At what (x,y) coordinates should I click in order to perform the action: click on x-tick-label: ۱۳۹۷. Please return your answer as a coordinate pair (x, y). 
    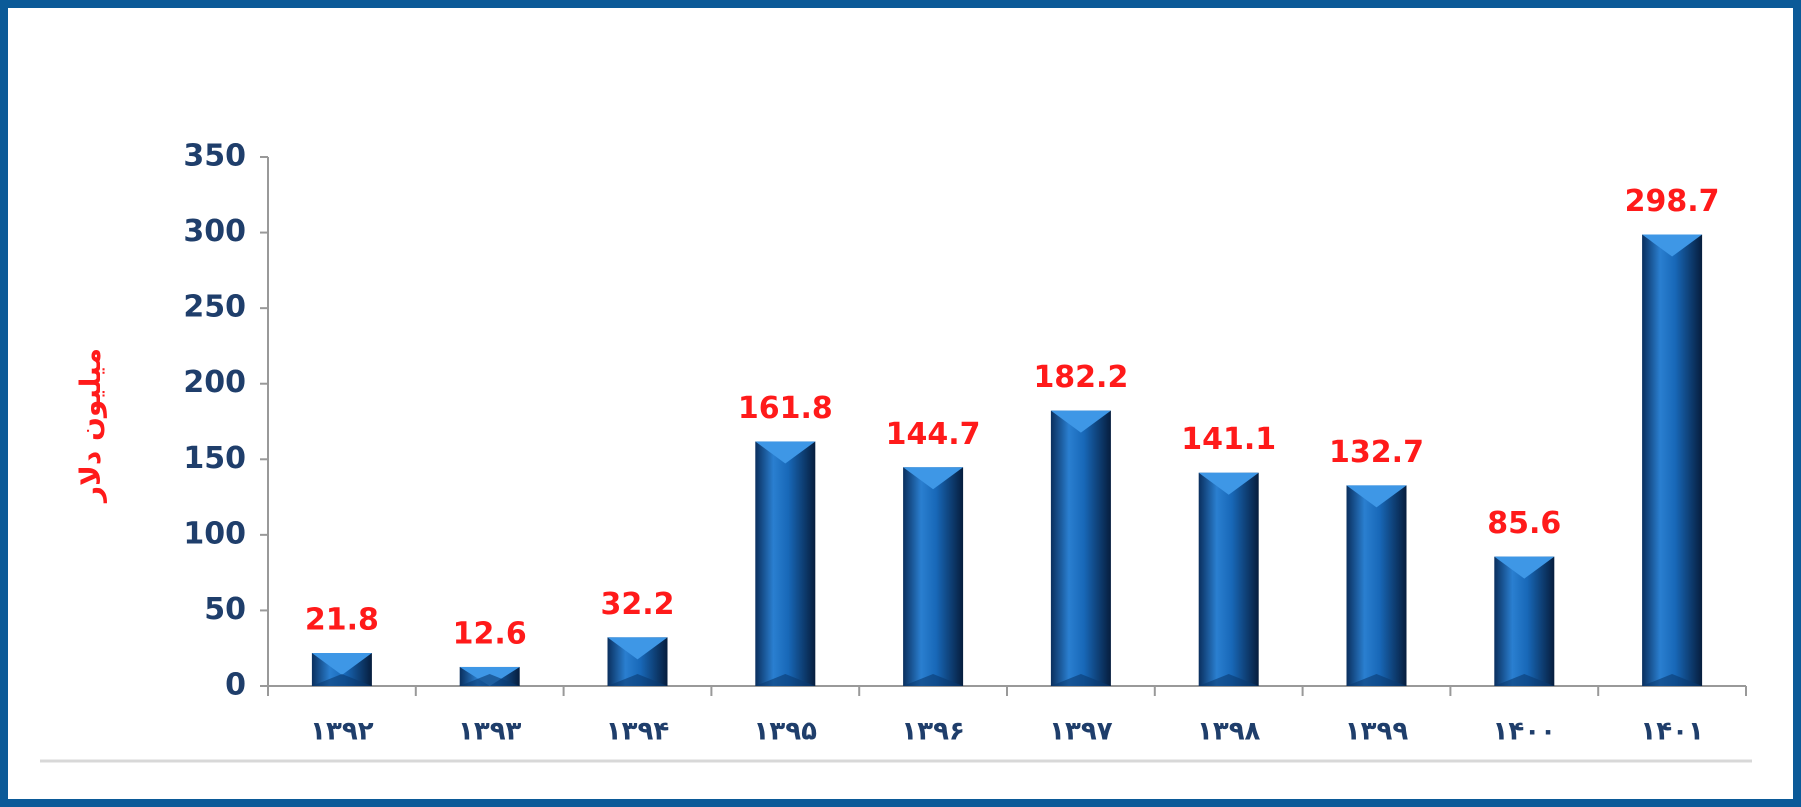
    Looking at the image, I should click on (1081, 732).